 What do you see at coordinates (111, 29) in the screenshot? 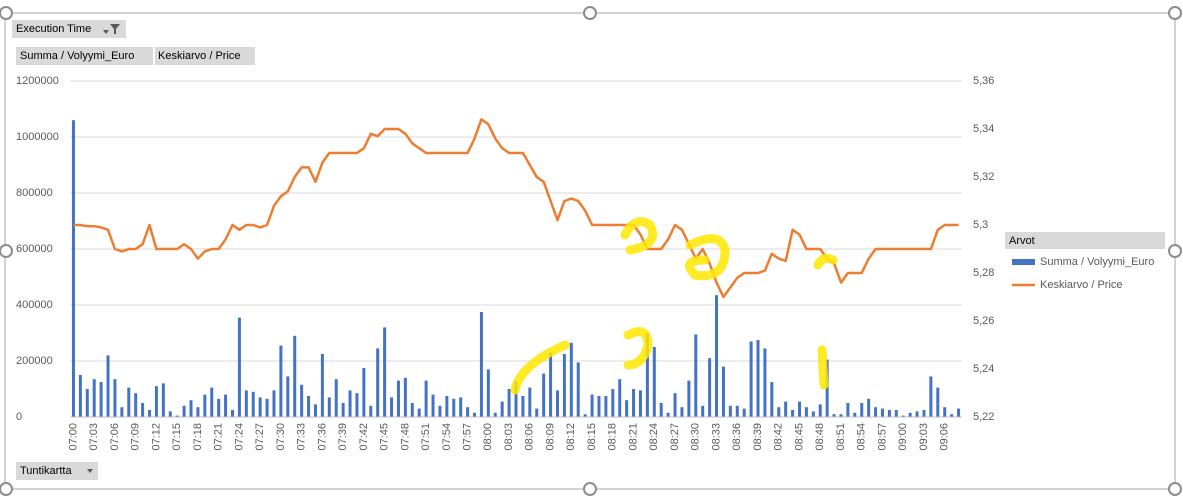
I see `filter-icon` at bounding box center [111, 29].